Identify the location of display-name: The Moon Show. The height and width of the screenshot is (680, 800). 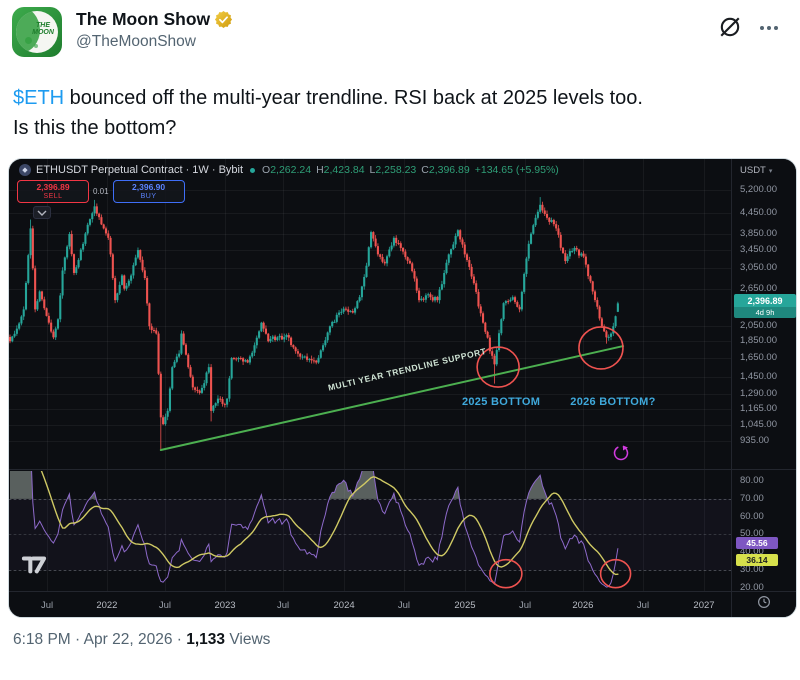
(143, 19).